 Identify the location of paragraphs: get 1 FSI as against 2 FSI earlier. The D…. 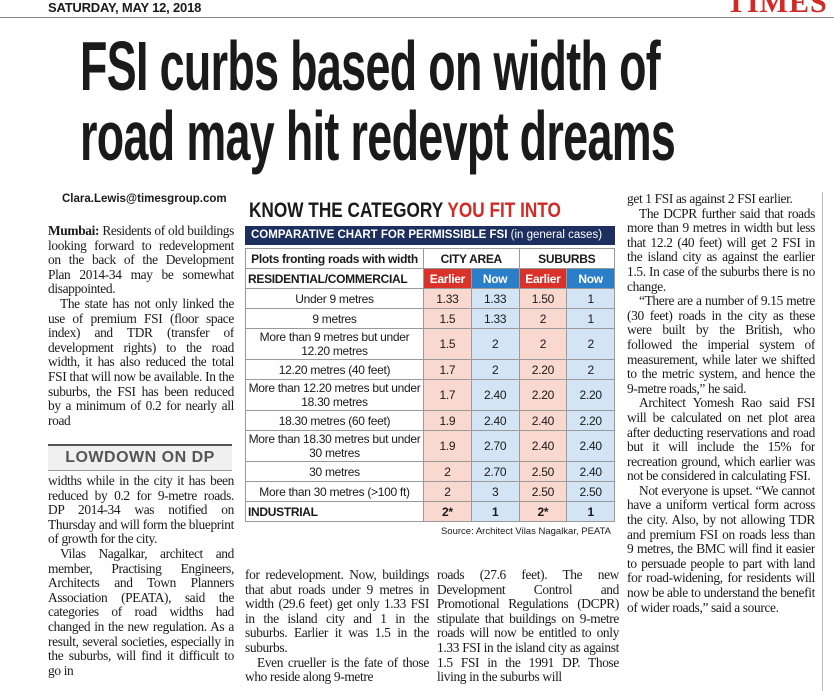
(721, 403).